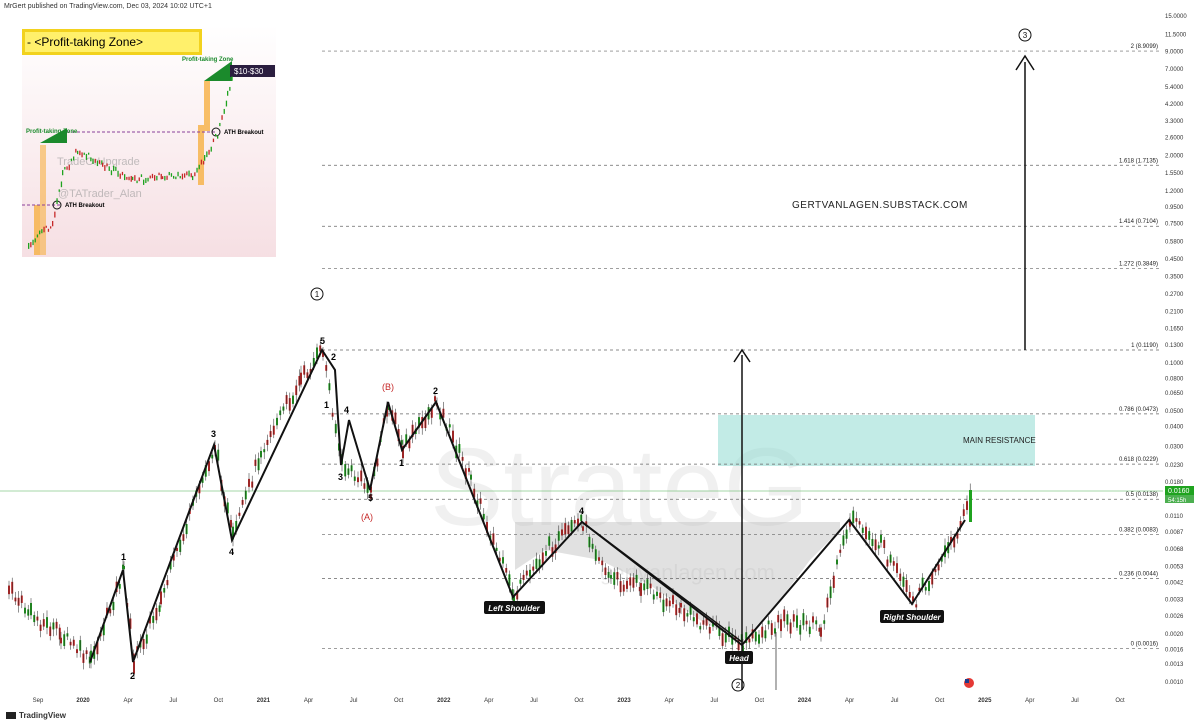  Describe the element at coordinates (624, 701) in the screenshot. I see `time-tick-label: 2023` at that location.